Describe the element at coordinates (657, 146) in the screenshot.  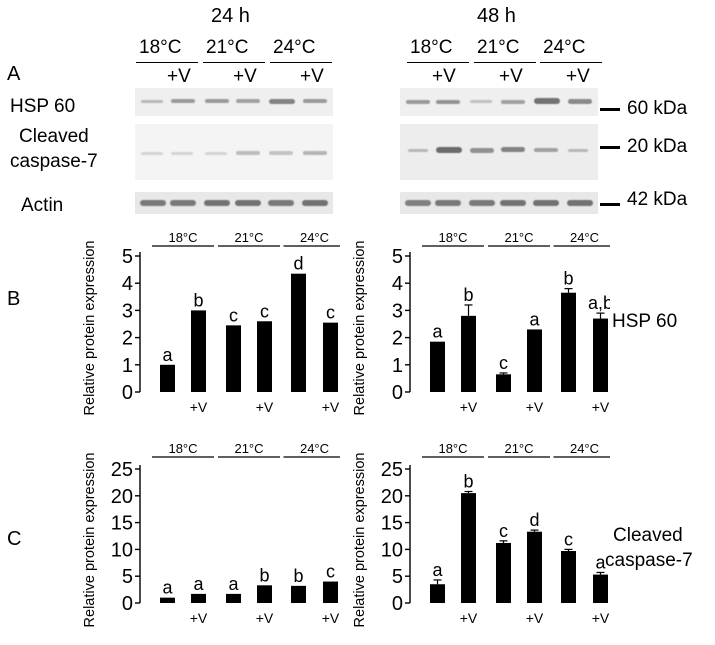
I see `marker-label-20kda: 20 kDa` at that location.